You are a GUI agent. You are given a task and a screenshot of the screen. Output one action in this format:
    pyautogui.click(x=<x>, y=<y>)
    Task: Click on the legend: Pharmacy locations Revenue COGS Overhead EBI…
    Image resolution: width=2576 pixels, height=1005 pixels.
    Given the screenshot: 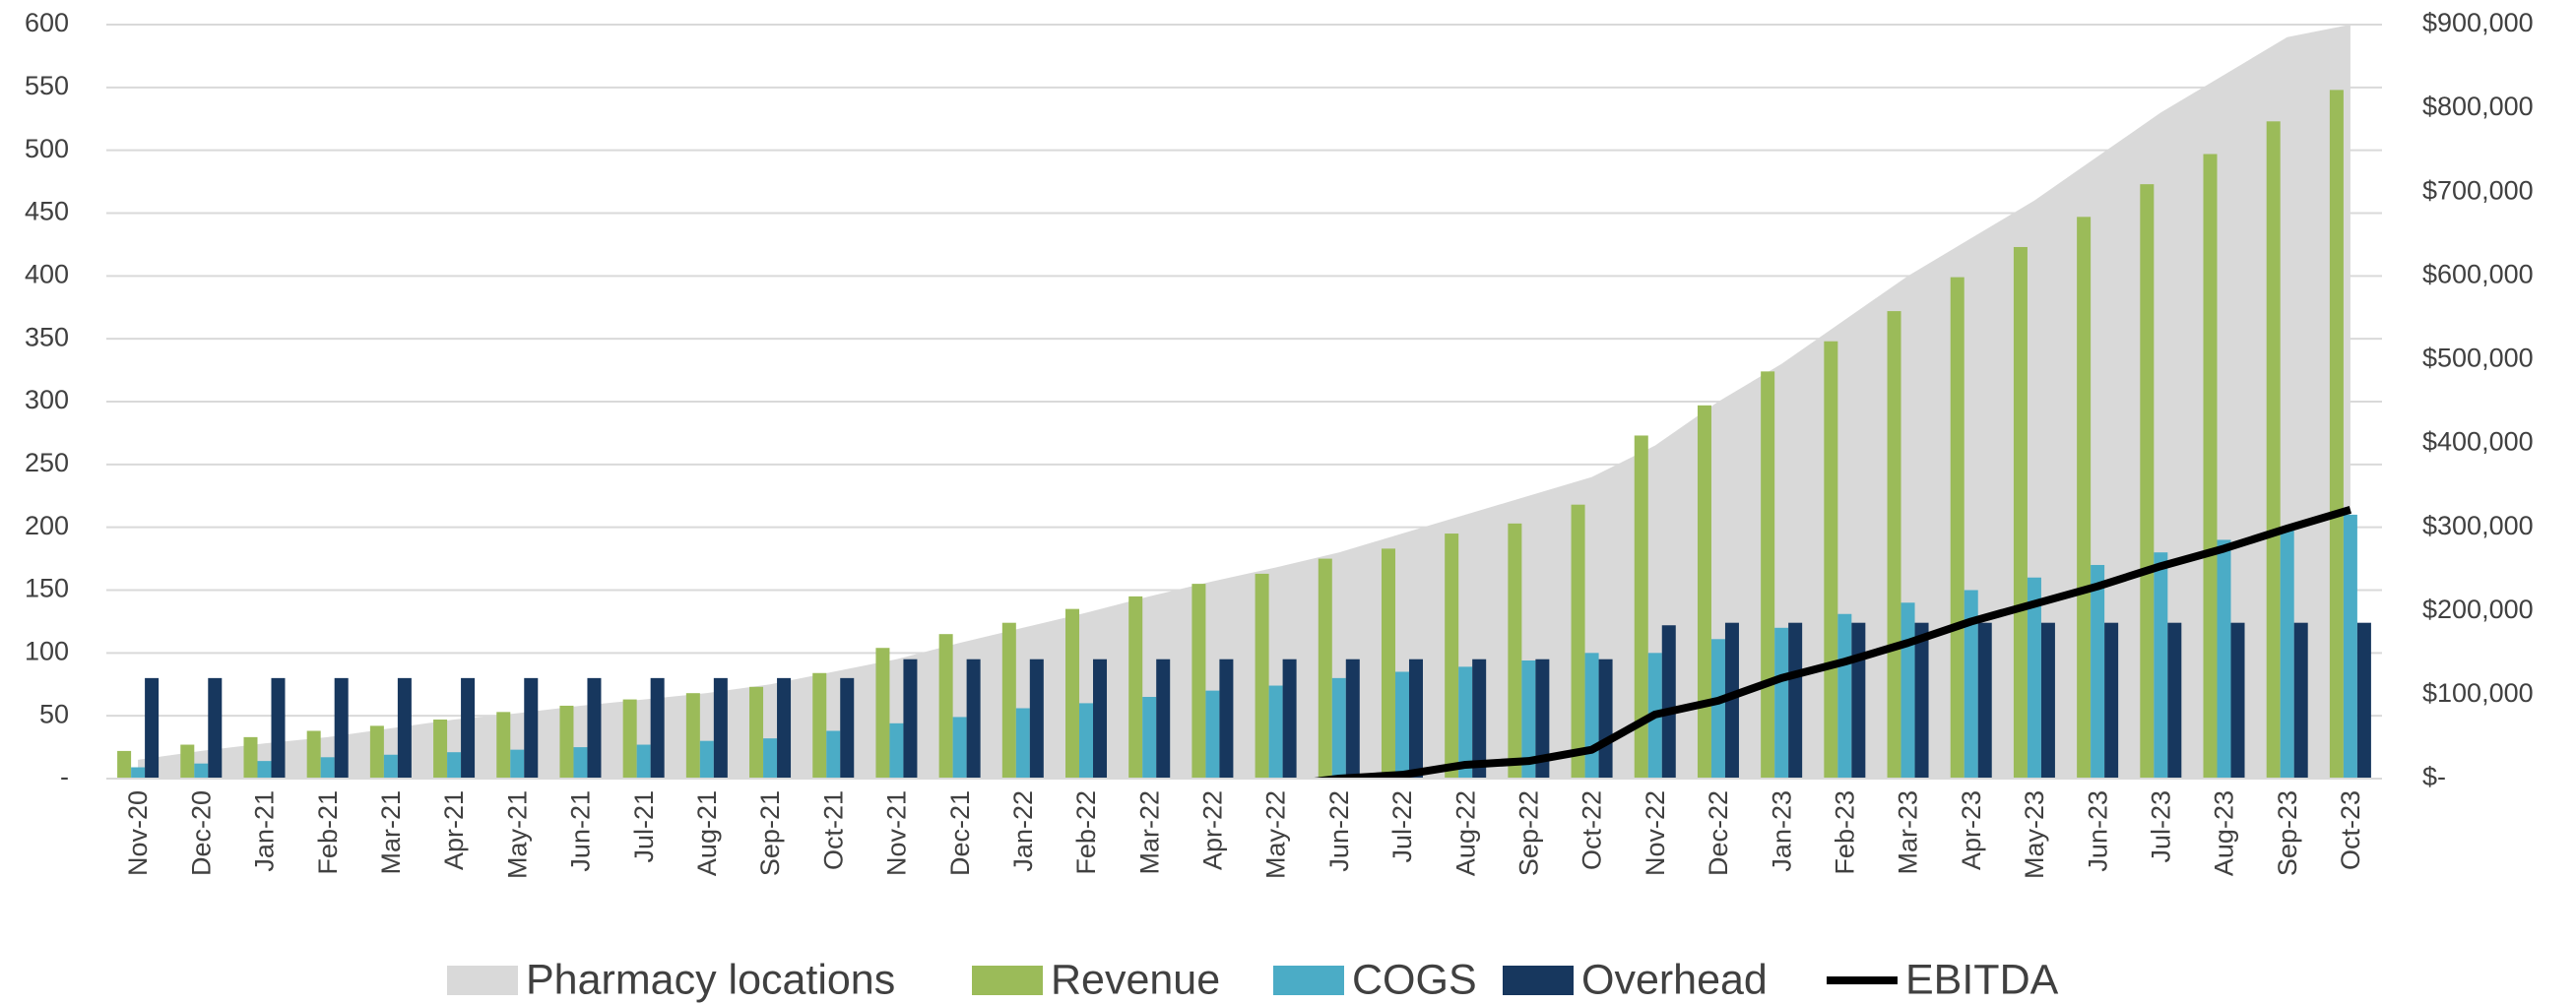 What is the action you would take?
    pyautogui.click(x=1253, y=980)
    